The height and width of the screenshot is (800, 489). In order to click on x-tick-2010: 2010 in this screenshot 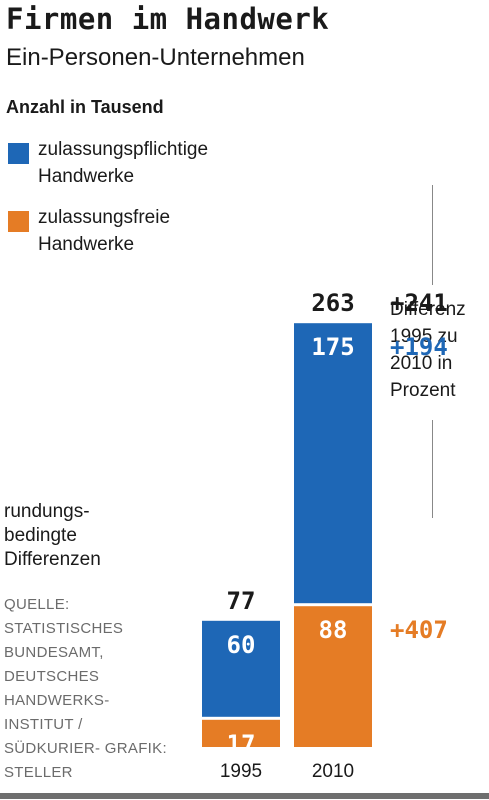, I will do `click(333, 771)`.